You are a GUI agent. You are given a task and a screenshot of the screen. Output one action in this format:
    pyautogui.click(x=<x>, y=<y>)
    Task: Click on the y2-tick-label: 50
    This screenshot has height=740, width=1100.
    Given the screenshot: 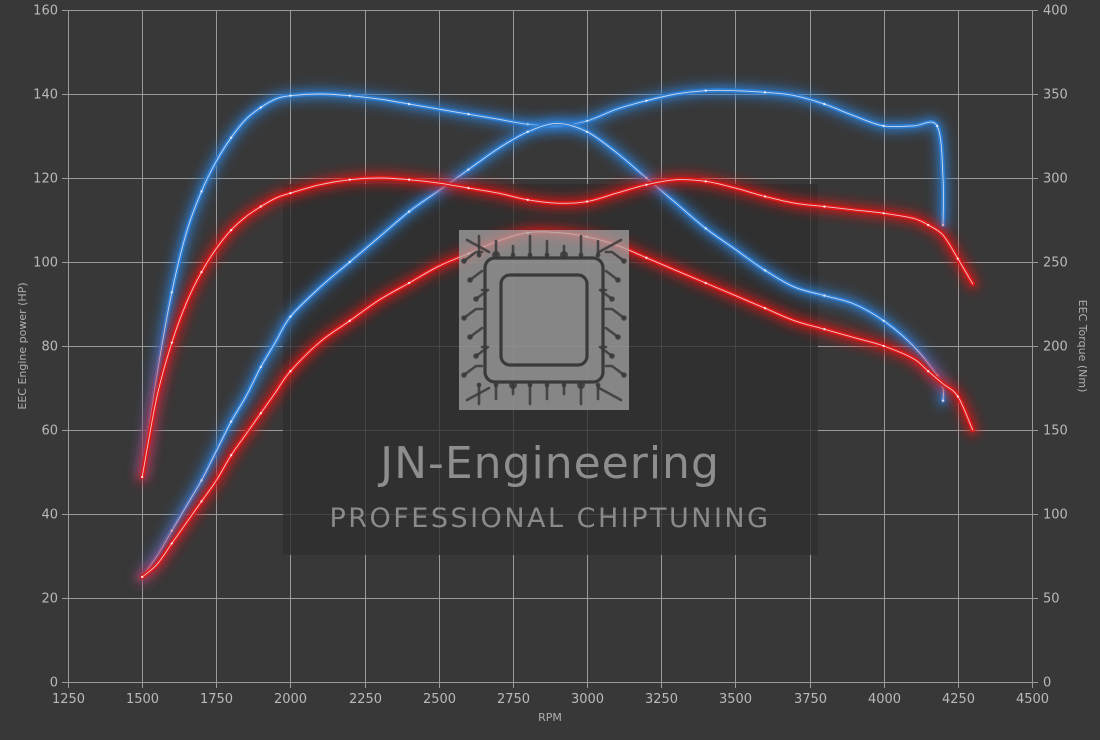 What is the action you would take?
    pyautogui.click(x=1051, y=599)
    